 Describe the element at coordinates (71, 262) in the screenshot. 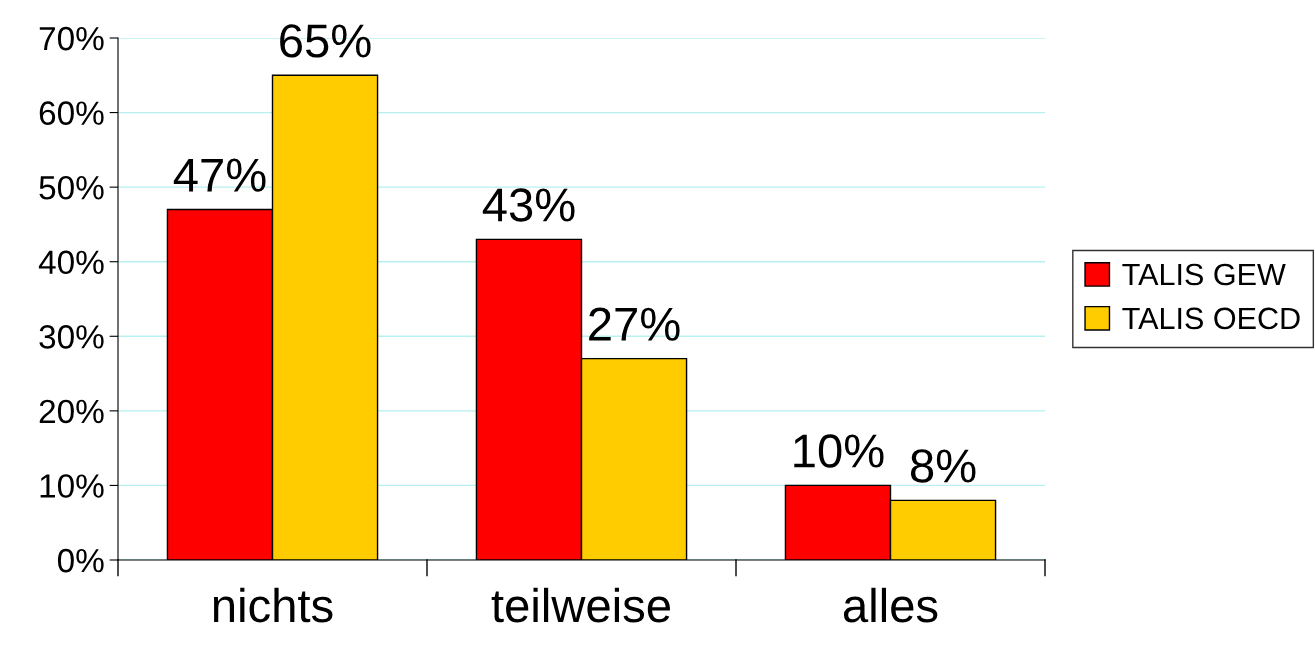

I see `y-tick-label: 40%` at that location.